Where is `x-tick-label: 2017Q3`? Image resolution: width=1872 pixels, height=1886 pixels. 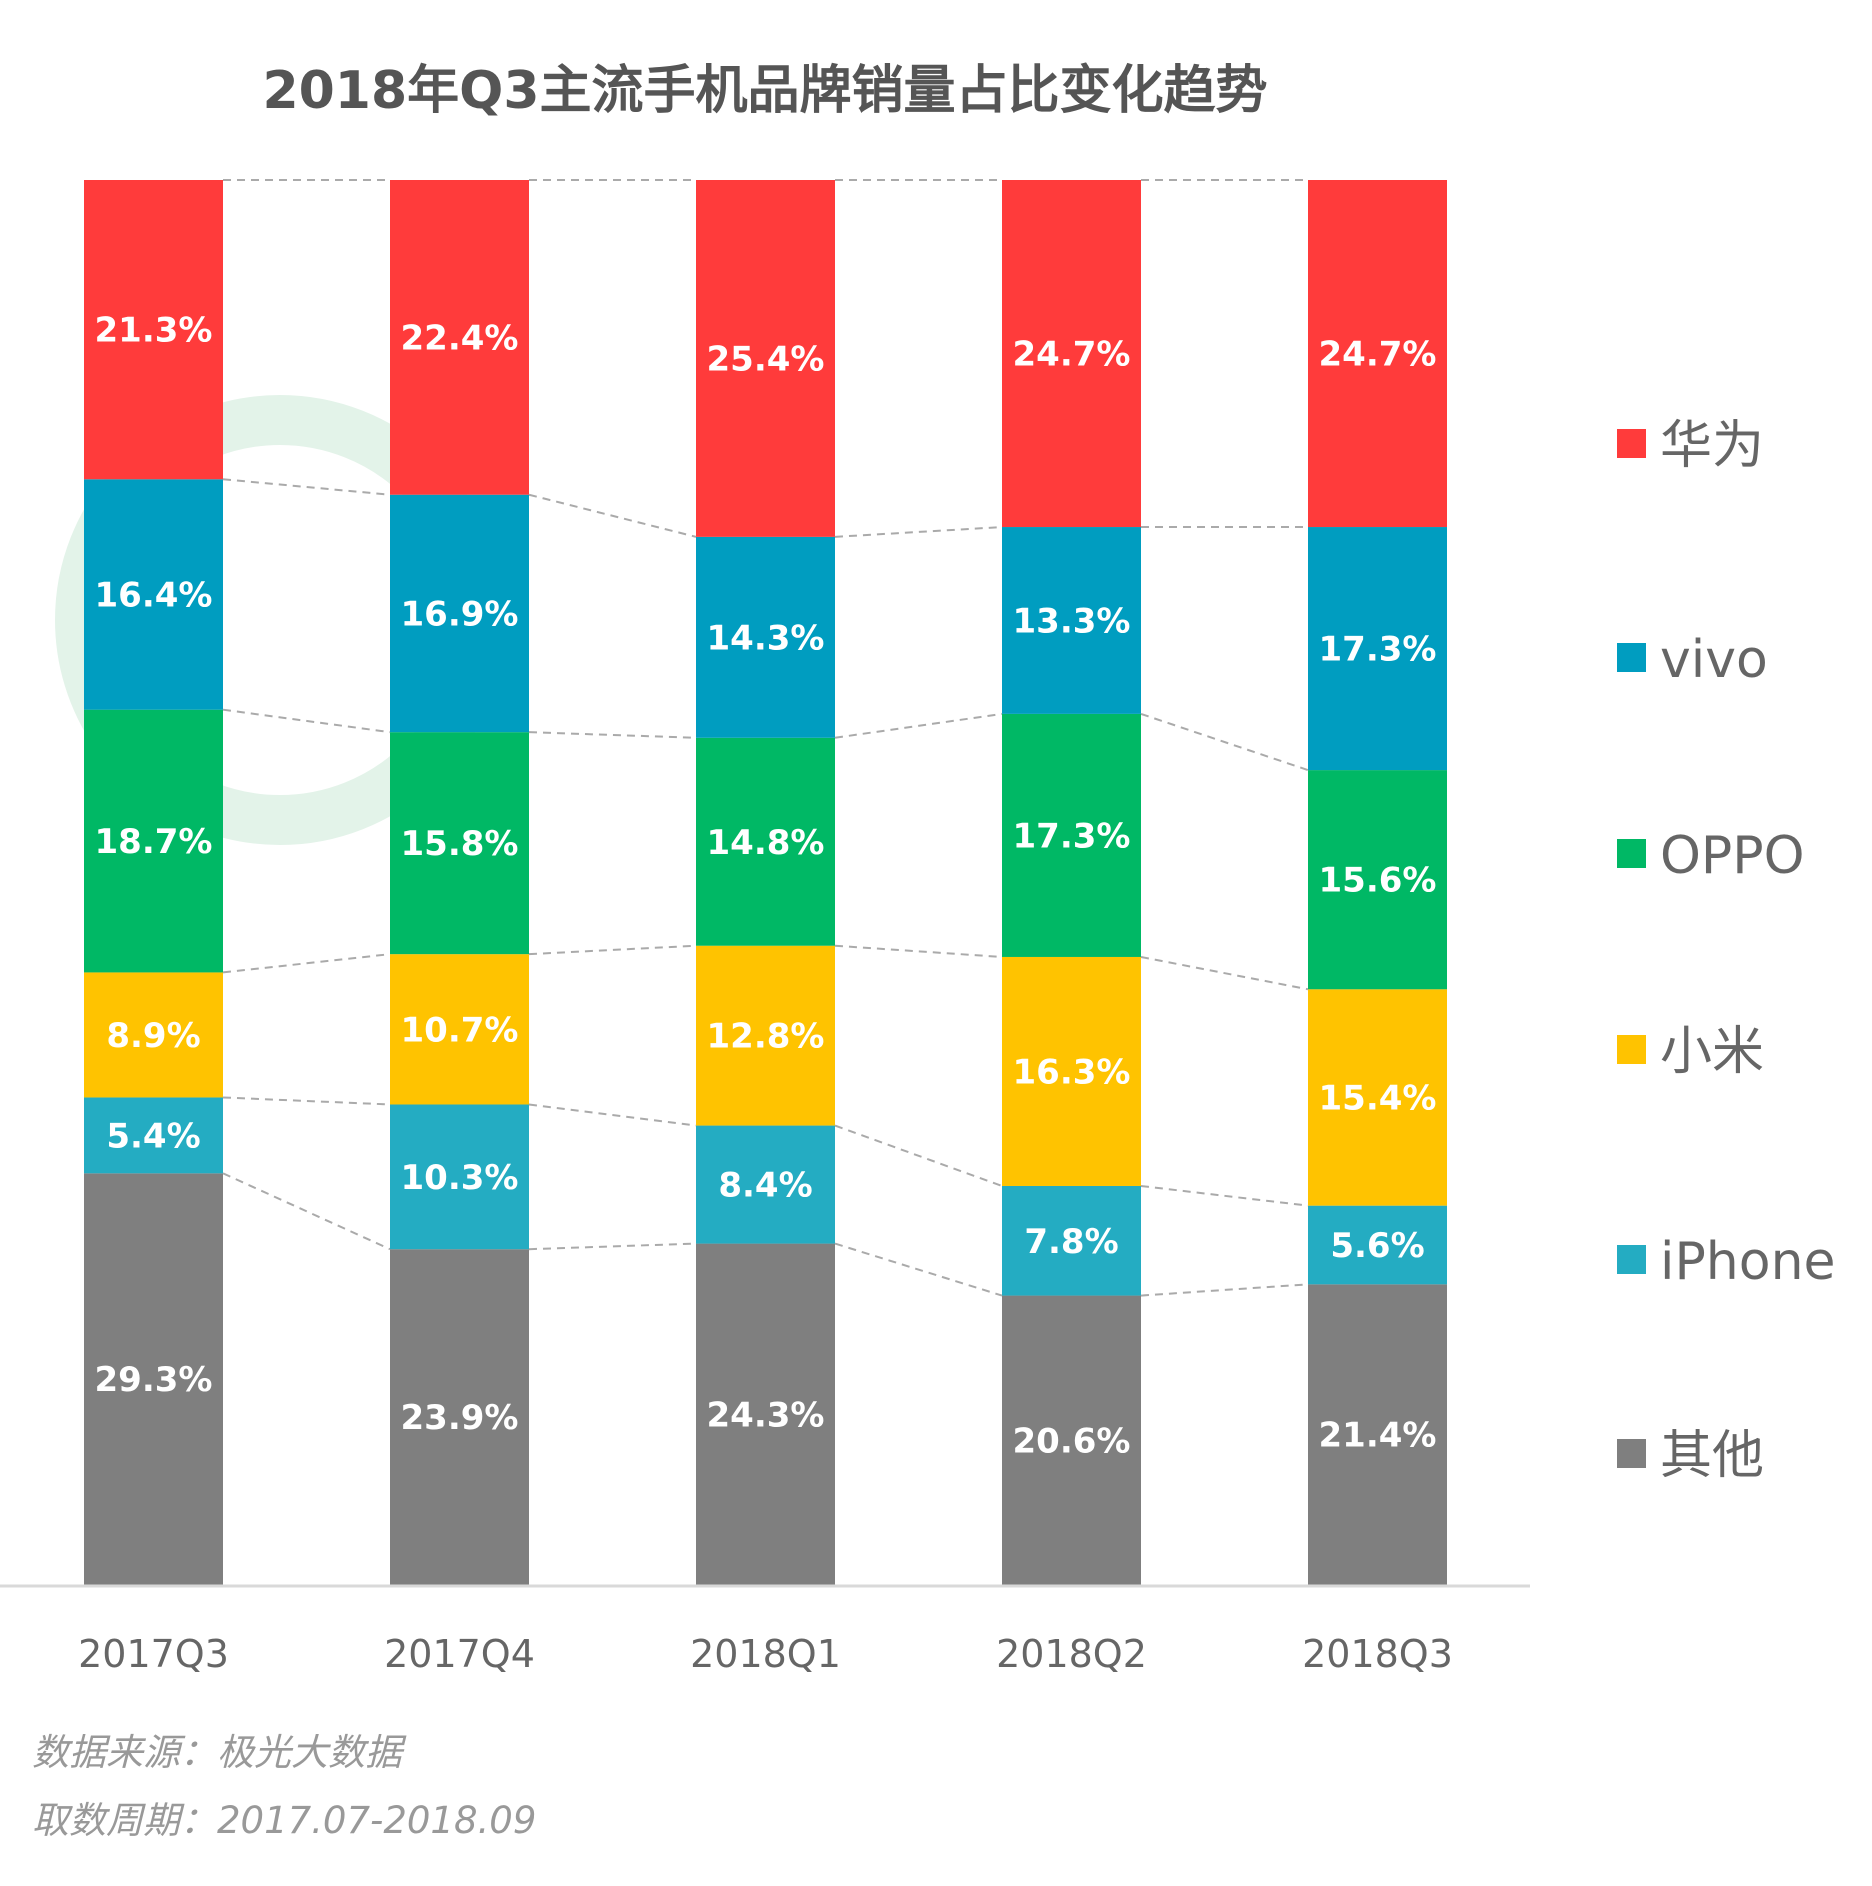
x-tick-label: 2017Q3 is located at coordinates (153, 1654).